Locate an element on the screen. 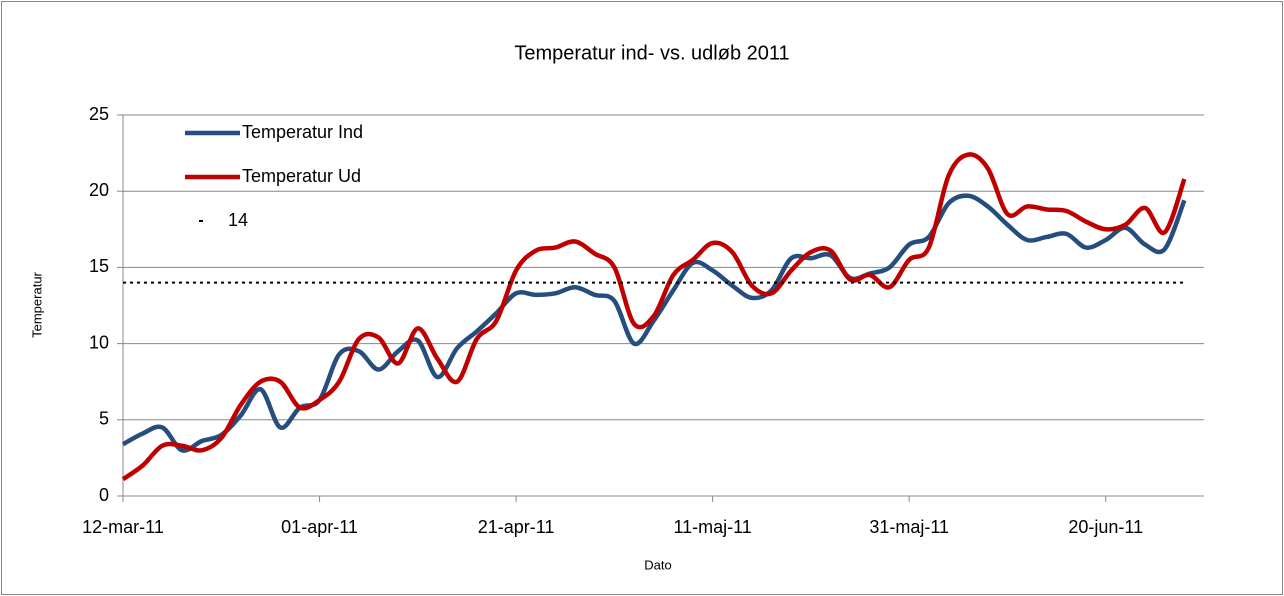 This screenshot has height=596, width=1284. y-axis-label: Temperatur is located at coordinates (36, 304).